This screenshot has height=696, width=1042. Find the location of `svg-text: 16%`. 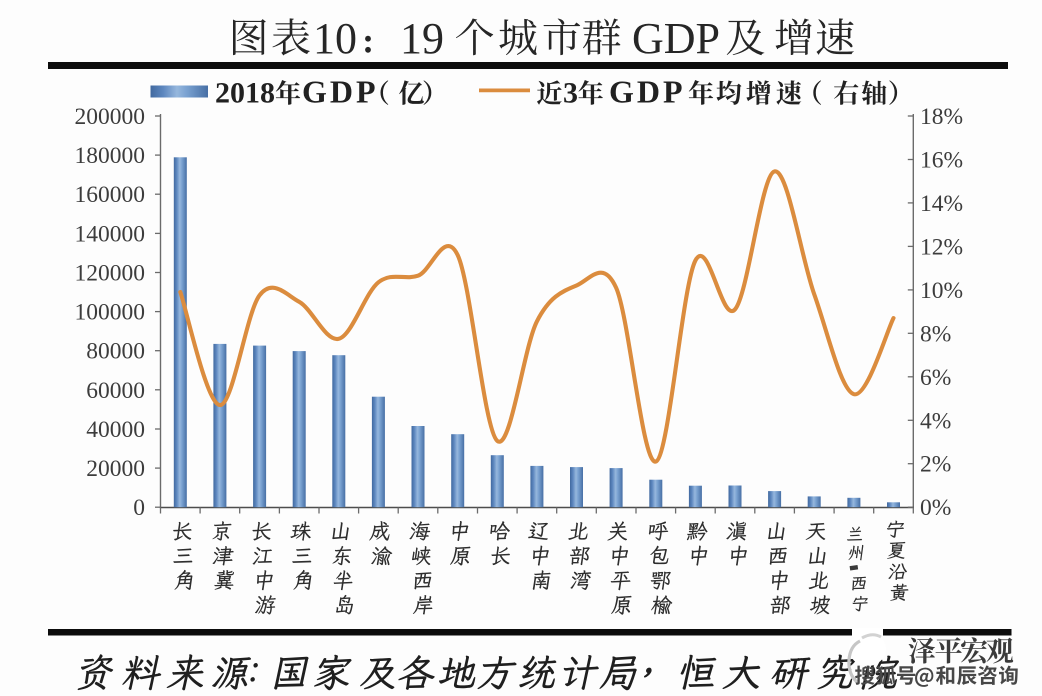

svg-text: 16% is located at coordinates (941, 161).